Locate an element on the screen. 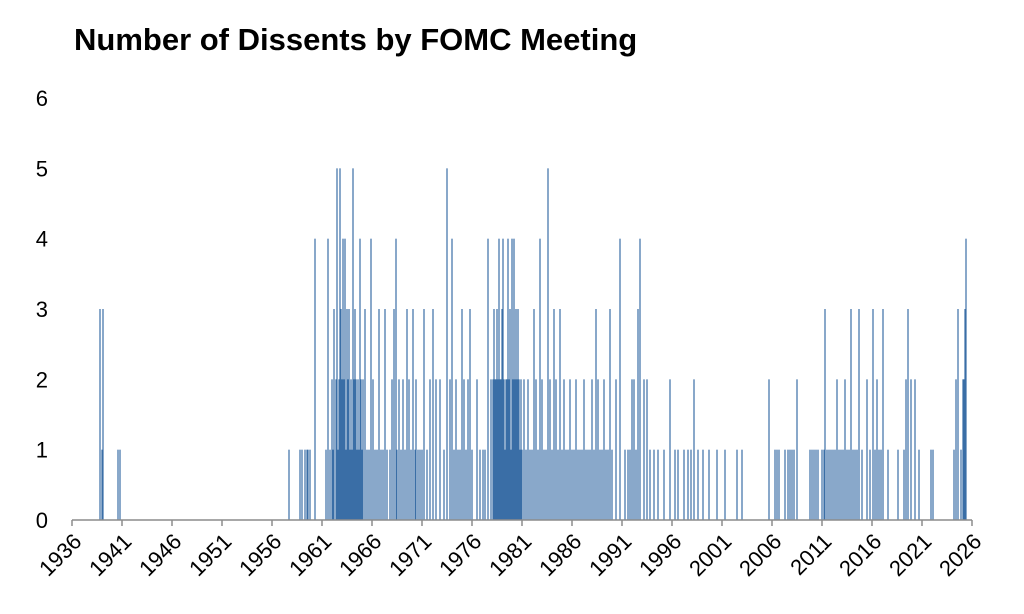 The width and height of the screenshot is (1024, 614). y-tick-label: 6 is located at coordinates (42, 98).